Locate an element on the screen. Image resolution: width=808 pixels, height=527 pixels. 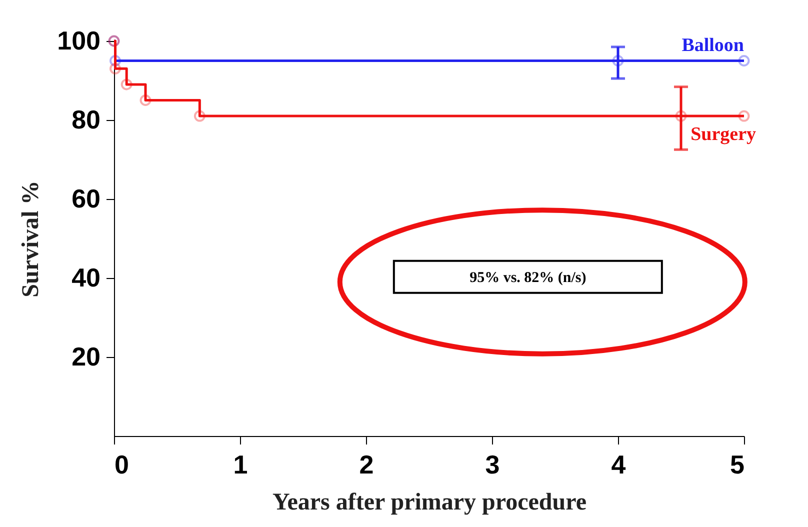
y-axis-title: Survival % is located at coordinates (31, 239).